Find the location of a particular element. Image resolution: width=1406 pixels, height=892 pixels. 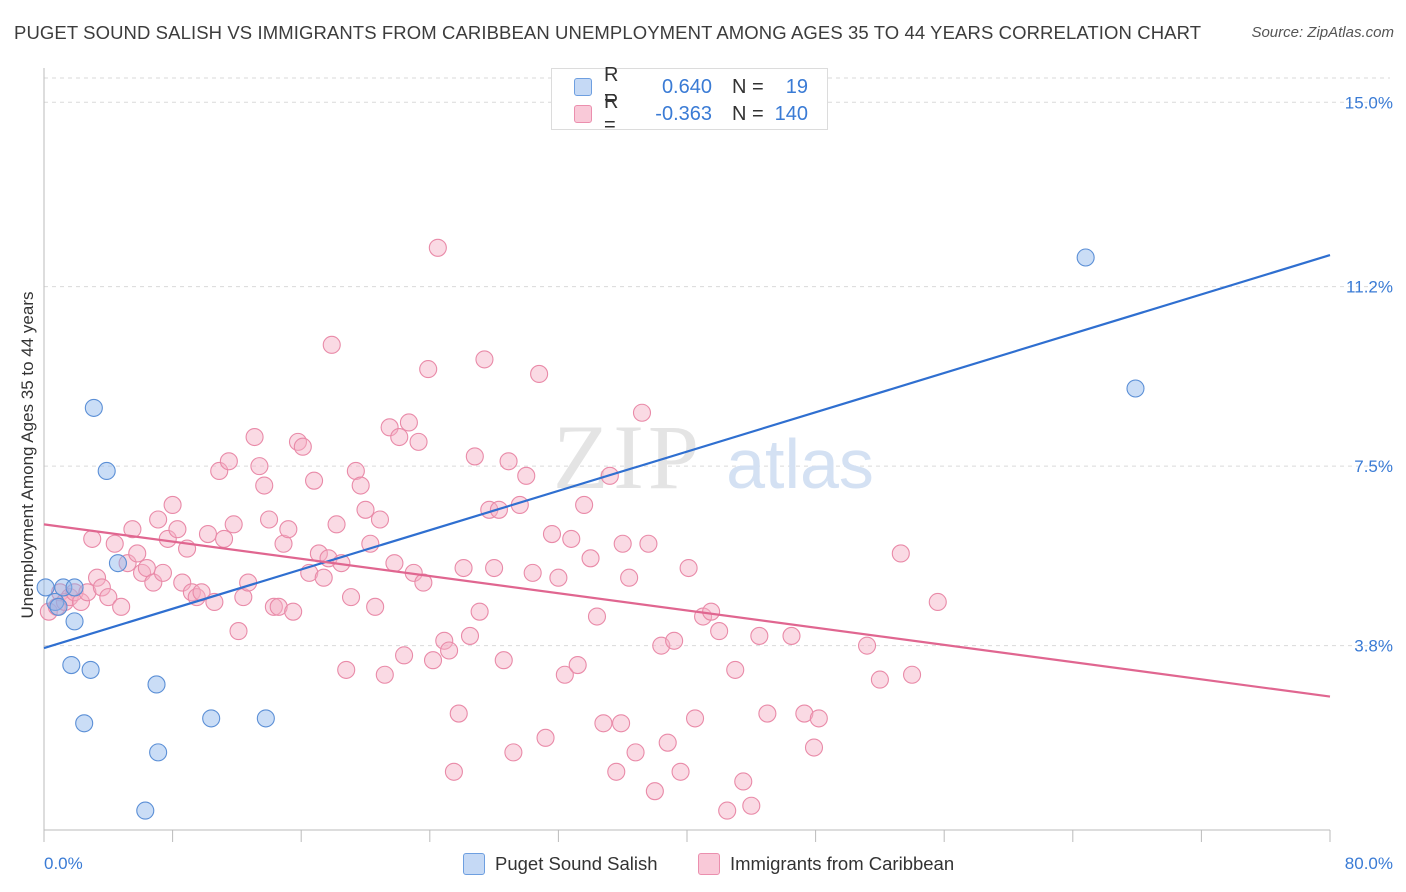

y-axis-label: Unemployment Among Ages 35 to 44 years is located at coordinates (27, 455).